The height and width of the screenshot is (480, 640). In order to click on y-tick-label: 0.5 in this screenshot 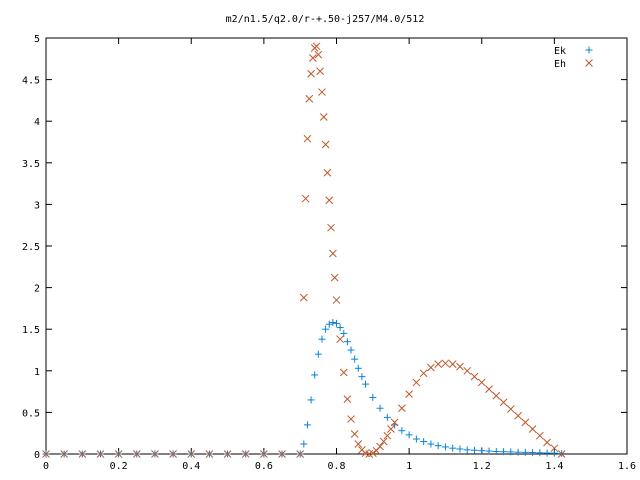, I will do `click(31, 413)`.